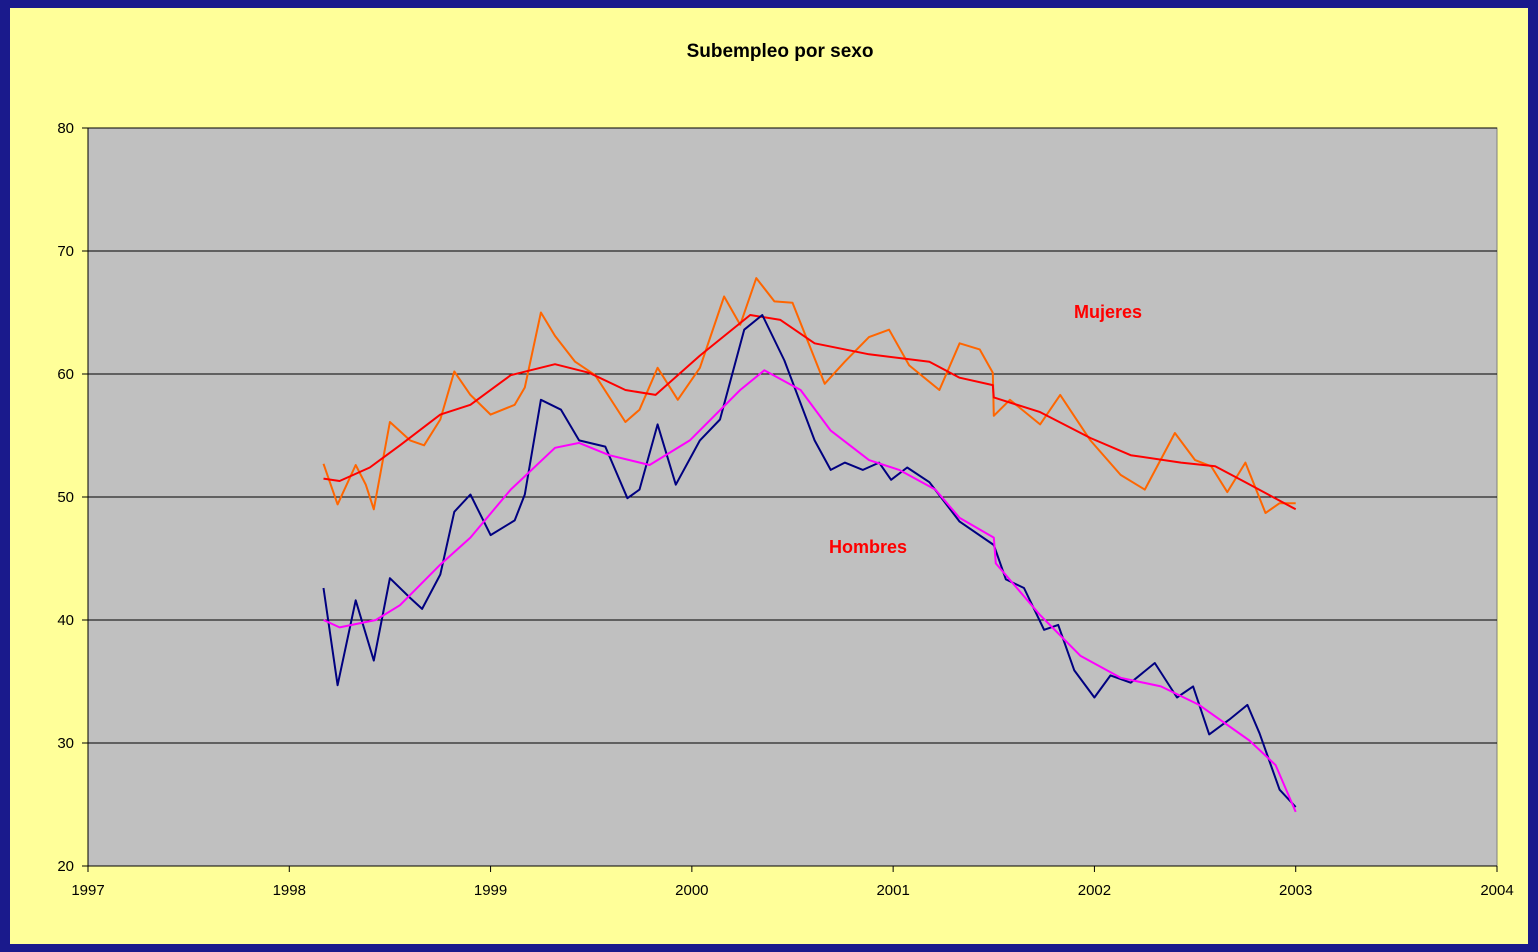  Describe the element at coordinates (1295, 890) in the screenshot. I see `x-tick-label: 2003` at that location.